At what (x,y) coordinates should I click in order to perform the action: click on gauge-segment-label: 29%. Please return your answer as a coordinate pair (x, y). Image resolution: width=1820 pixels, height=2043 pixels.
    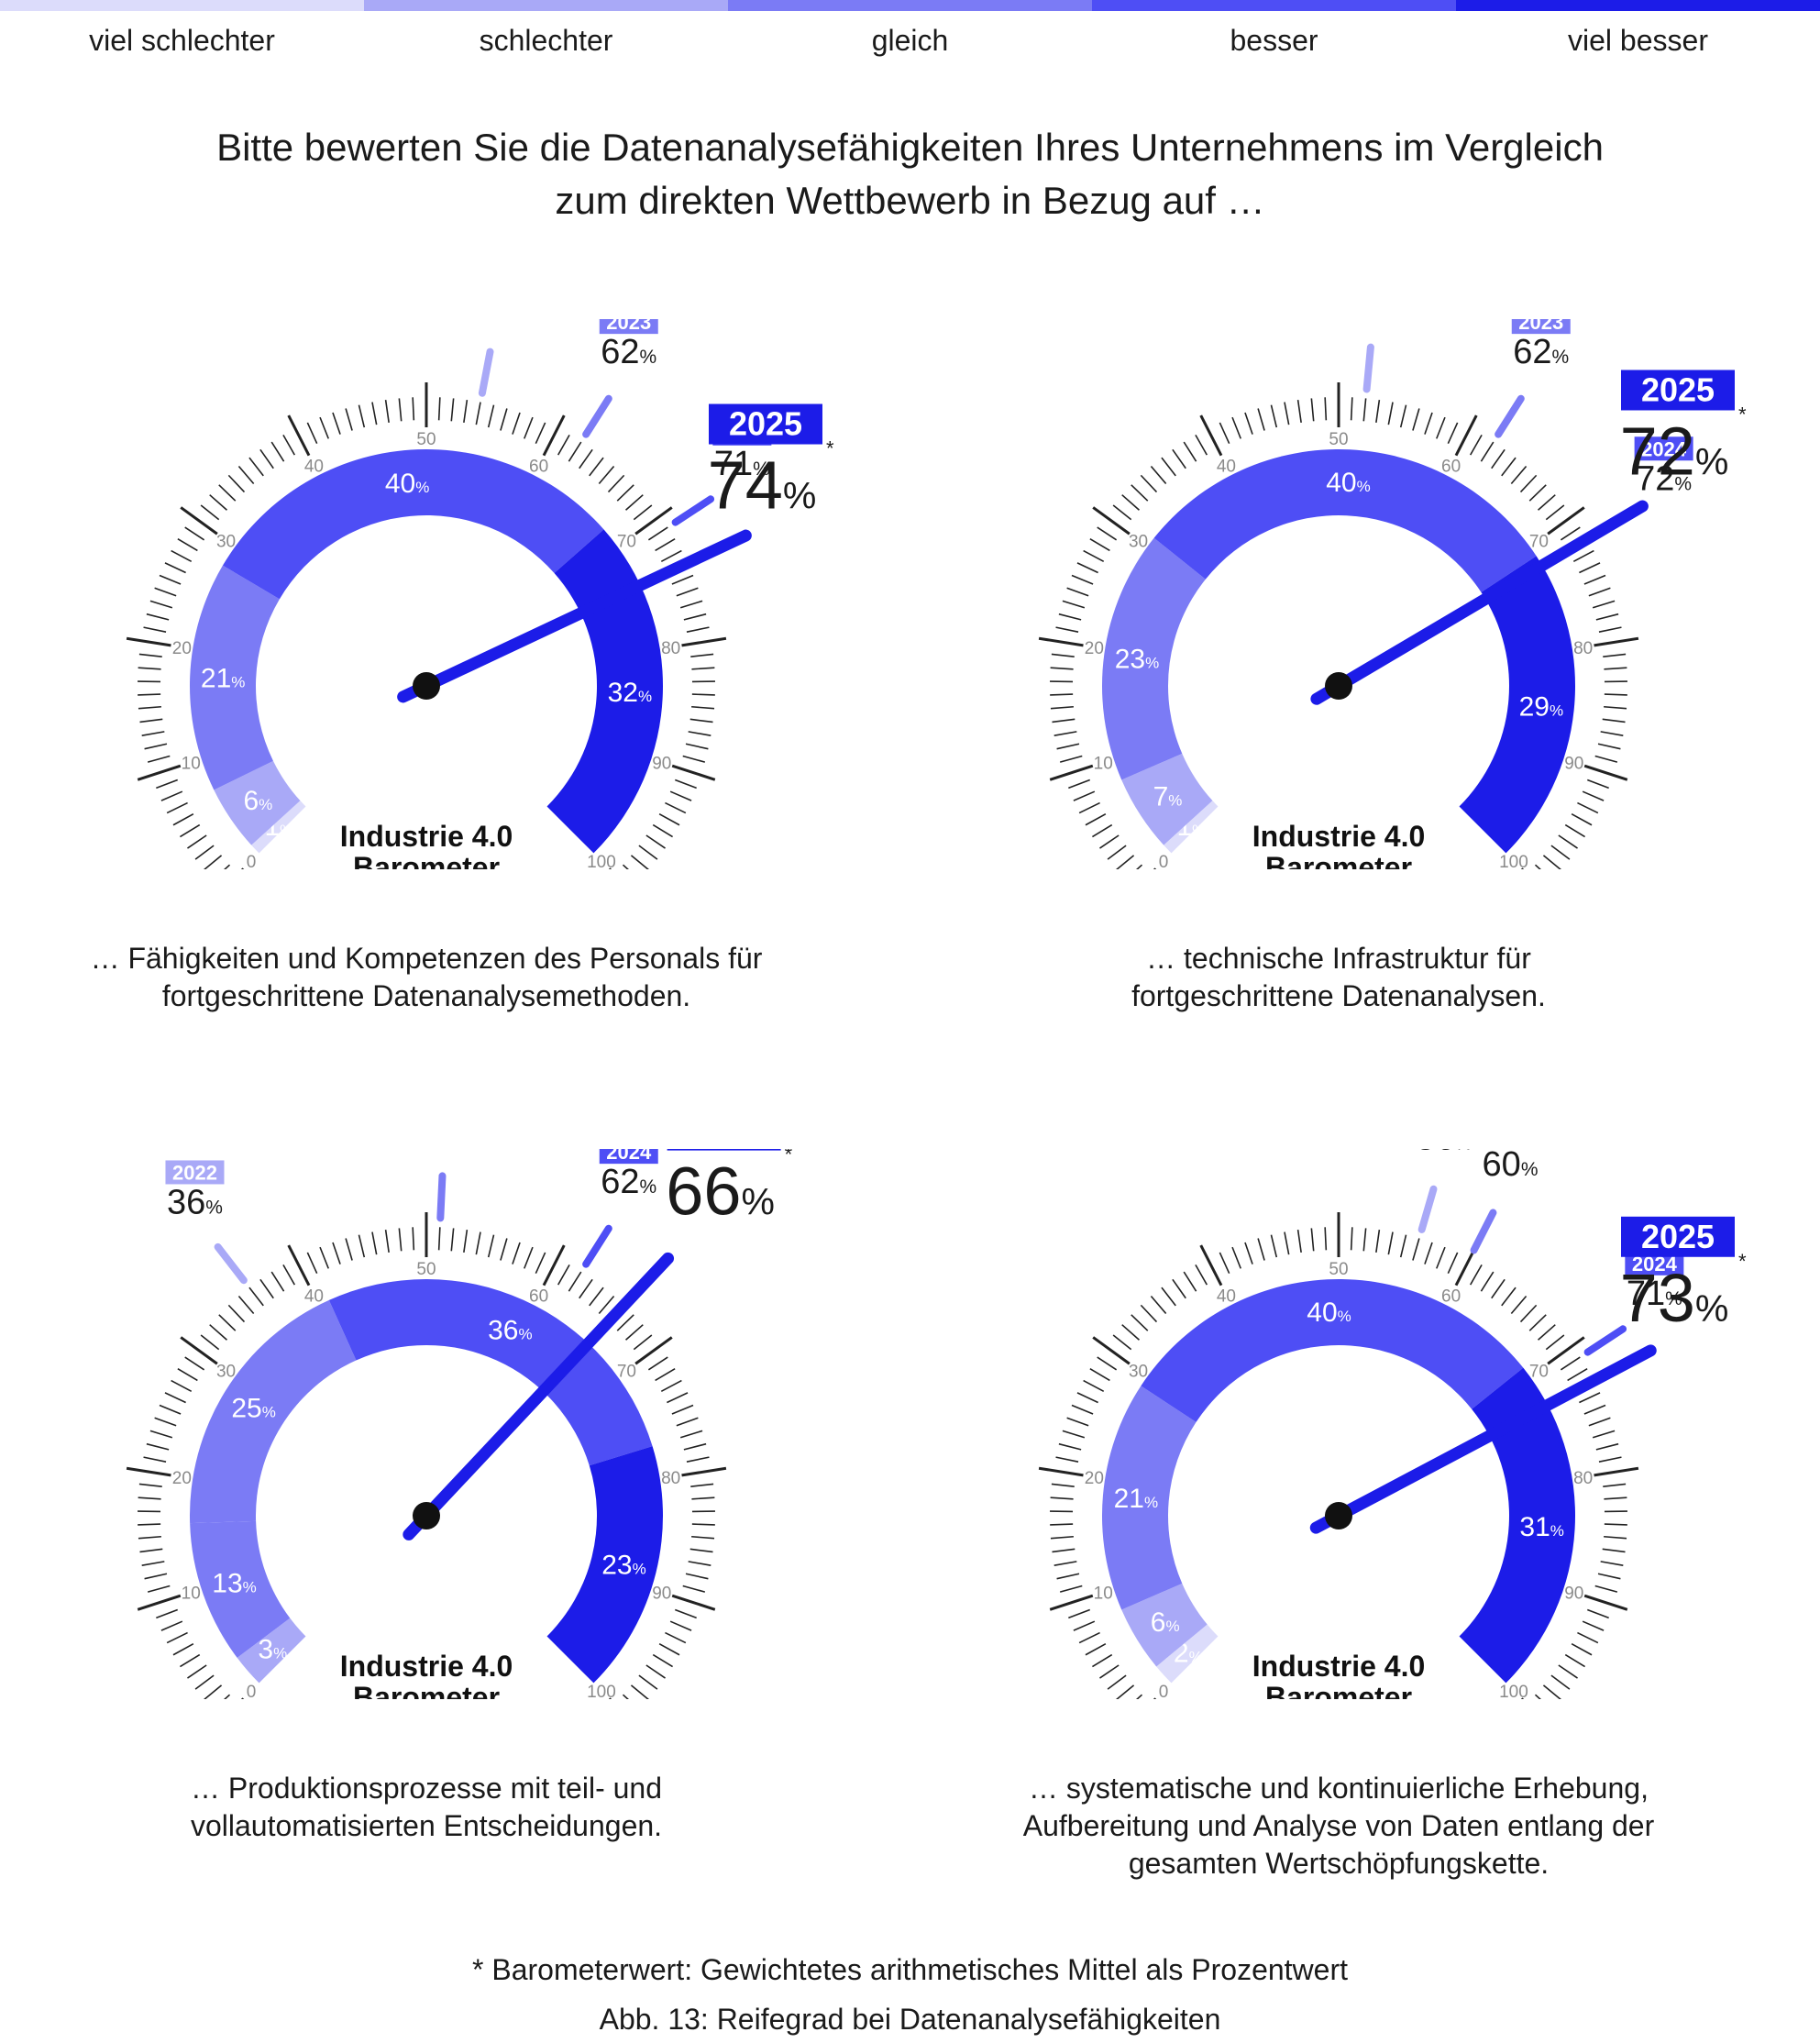
    Looking at the image, I should click on (1541, 707).